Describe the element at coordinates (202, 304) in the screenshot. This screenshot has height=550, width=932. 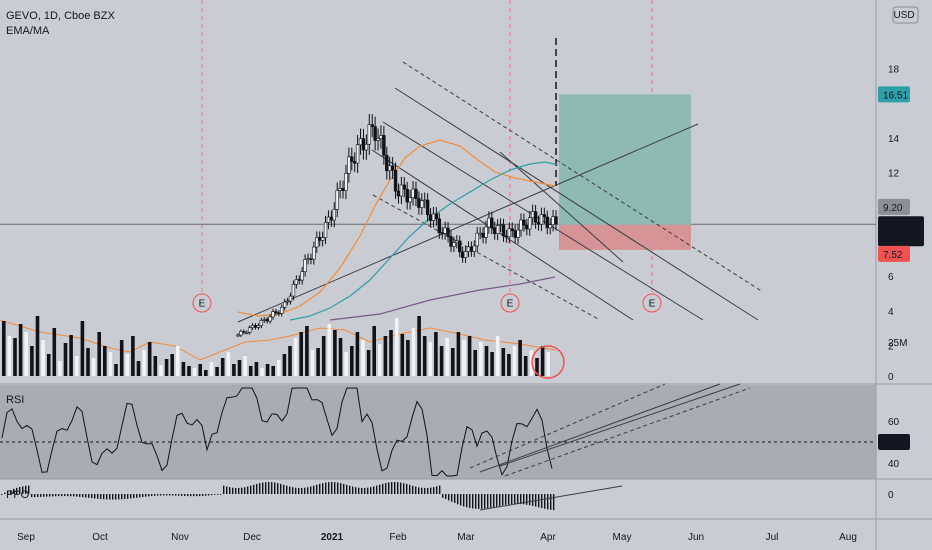
I see `earnings-marker-label: E` at that location.